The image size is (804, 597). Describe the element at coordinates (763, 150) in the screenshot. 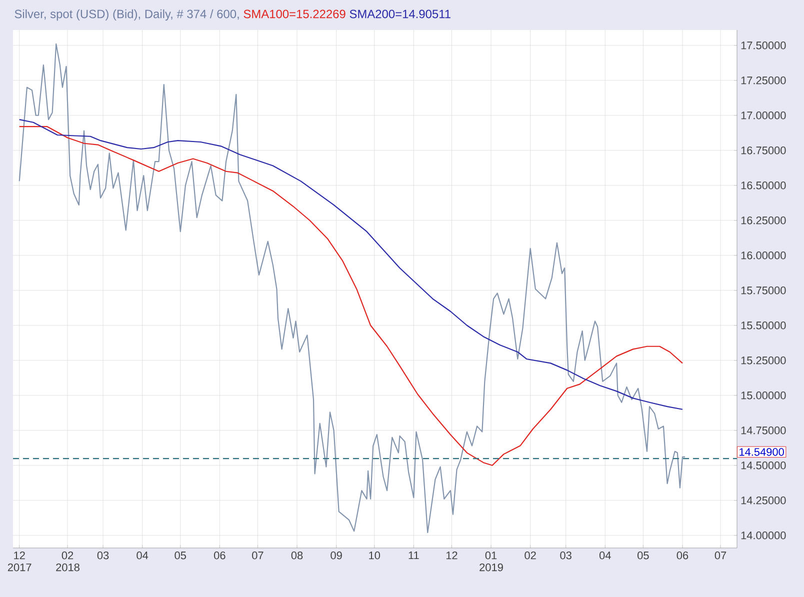

I see `y-tick-label: 16.75000` at that location.